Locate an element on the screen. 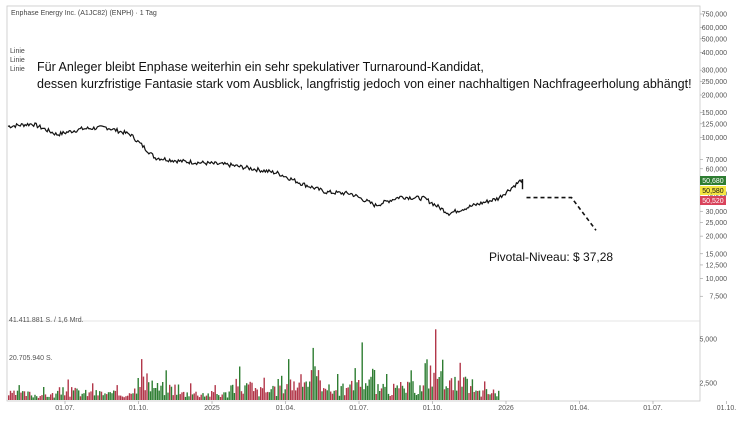  legend-item-2: Linie is located at coordinates (17, 60).